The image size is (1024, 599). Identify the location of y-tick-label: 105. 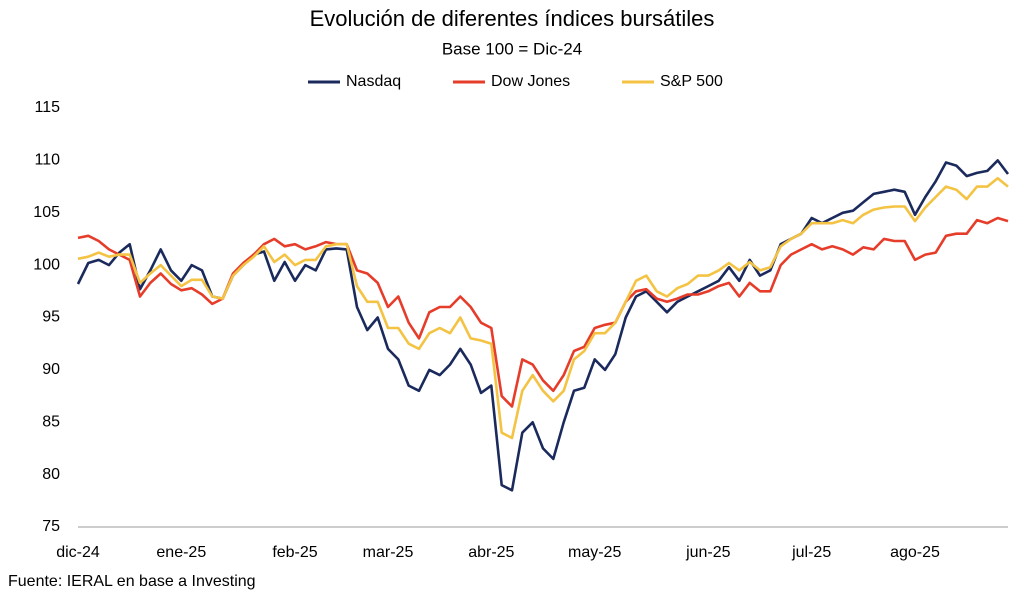
(46, 212).